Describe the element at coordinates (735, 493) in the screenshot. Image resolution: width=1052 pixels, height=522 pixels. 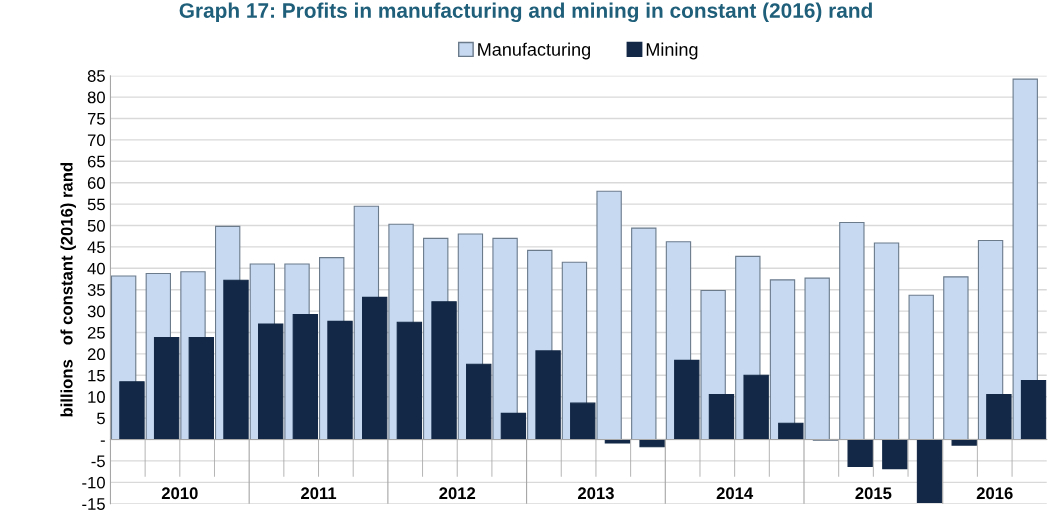
I see `annotation: 2014` at that location.